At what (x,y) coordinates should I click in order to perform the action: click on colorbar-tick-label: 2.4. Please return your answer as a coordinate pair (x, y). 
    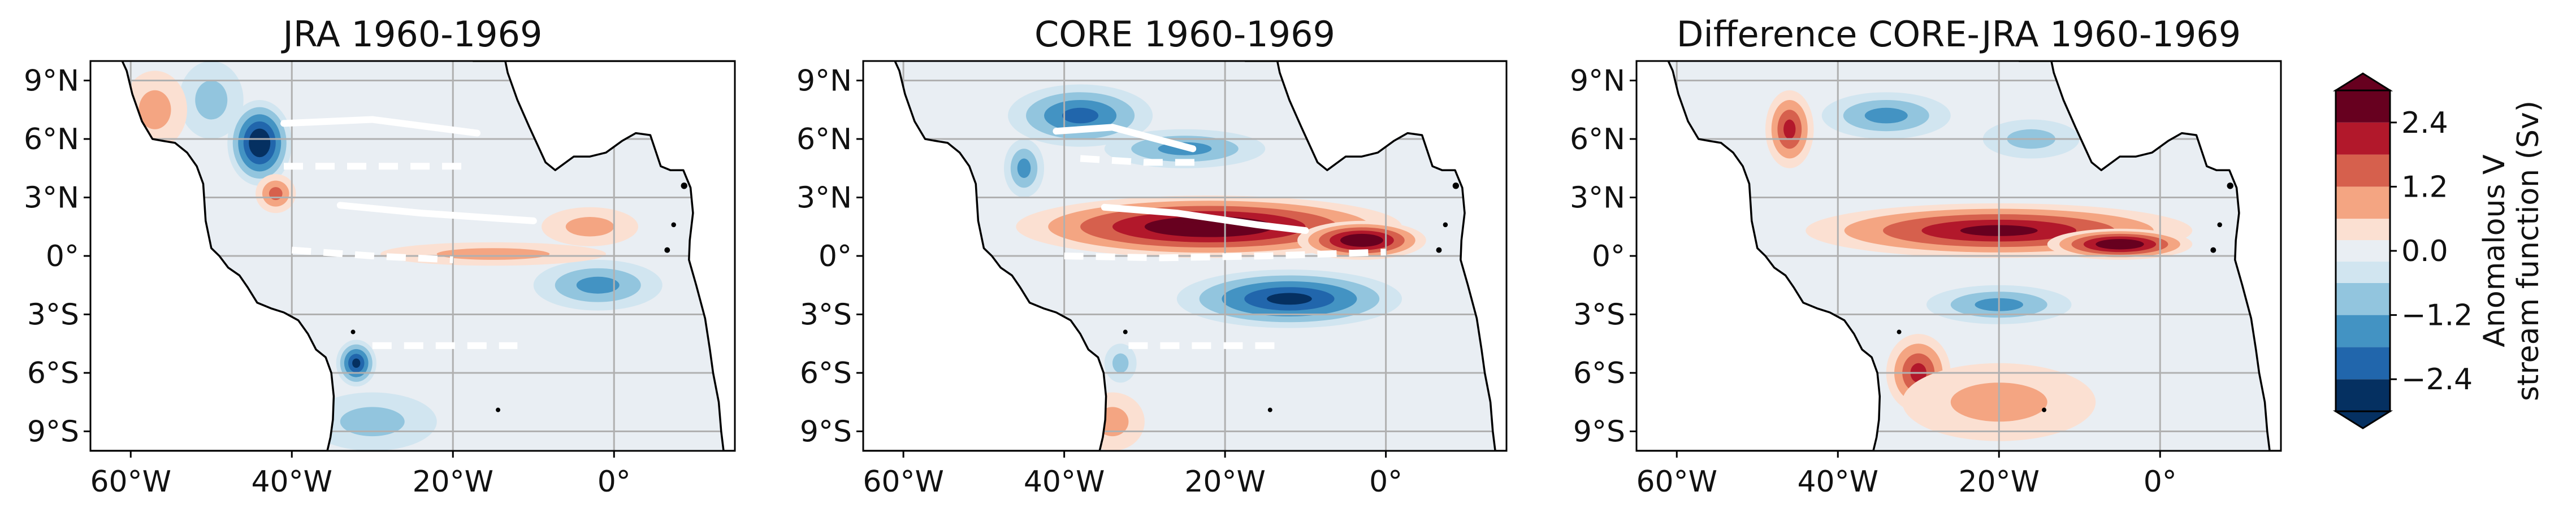
    Looking at the image, I should click on (2424, 123).